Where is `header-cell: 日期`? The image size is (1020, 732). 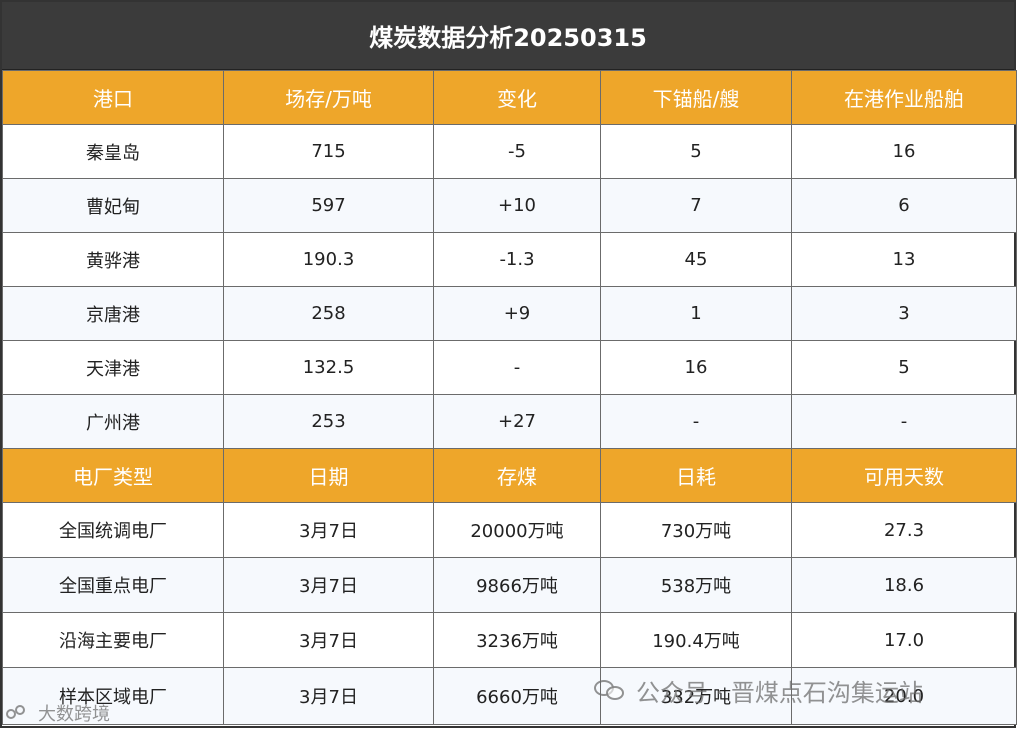 header-cell: 日期 is located at coordinates (328, 475).